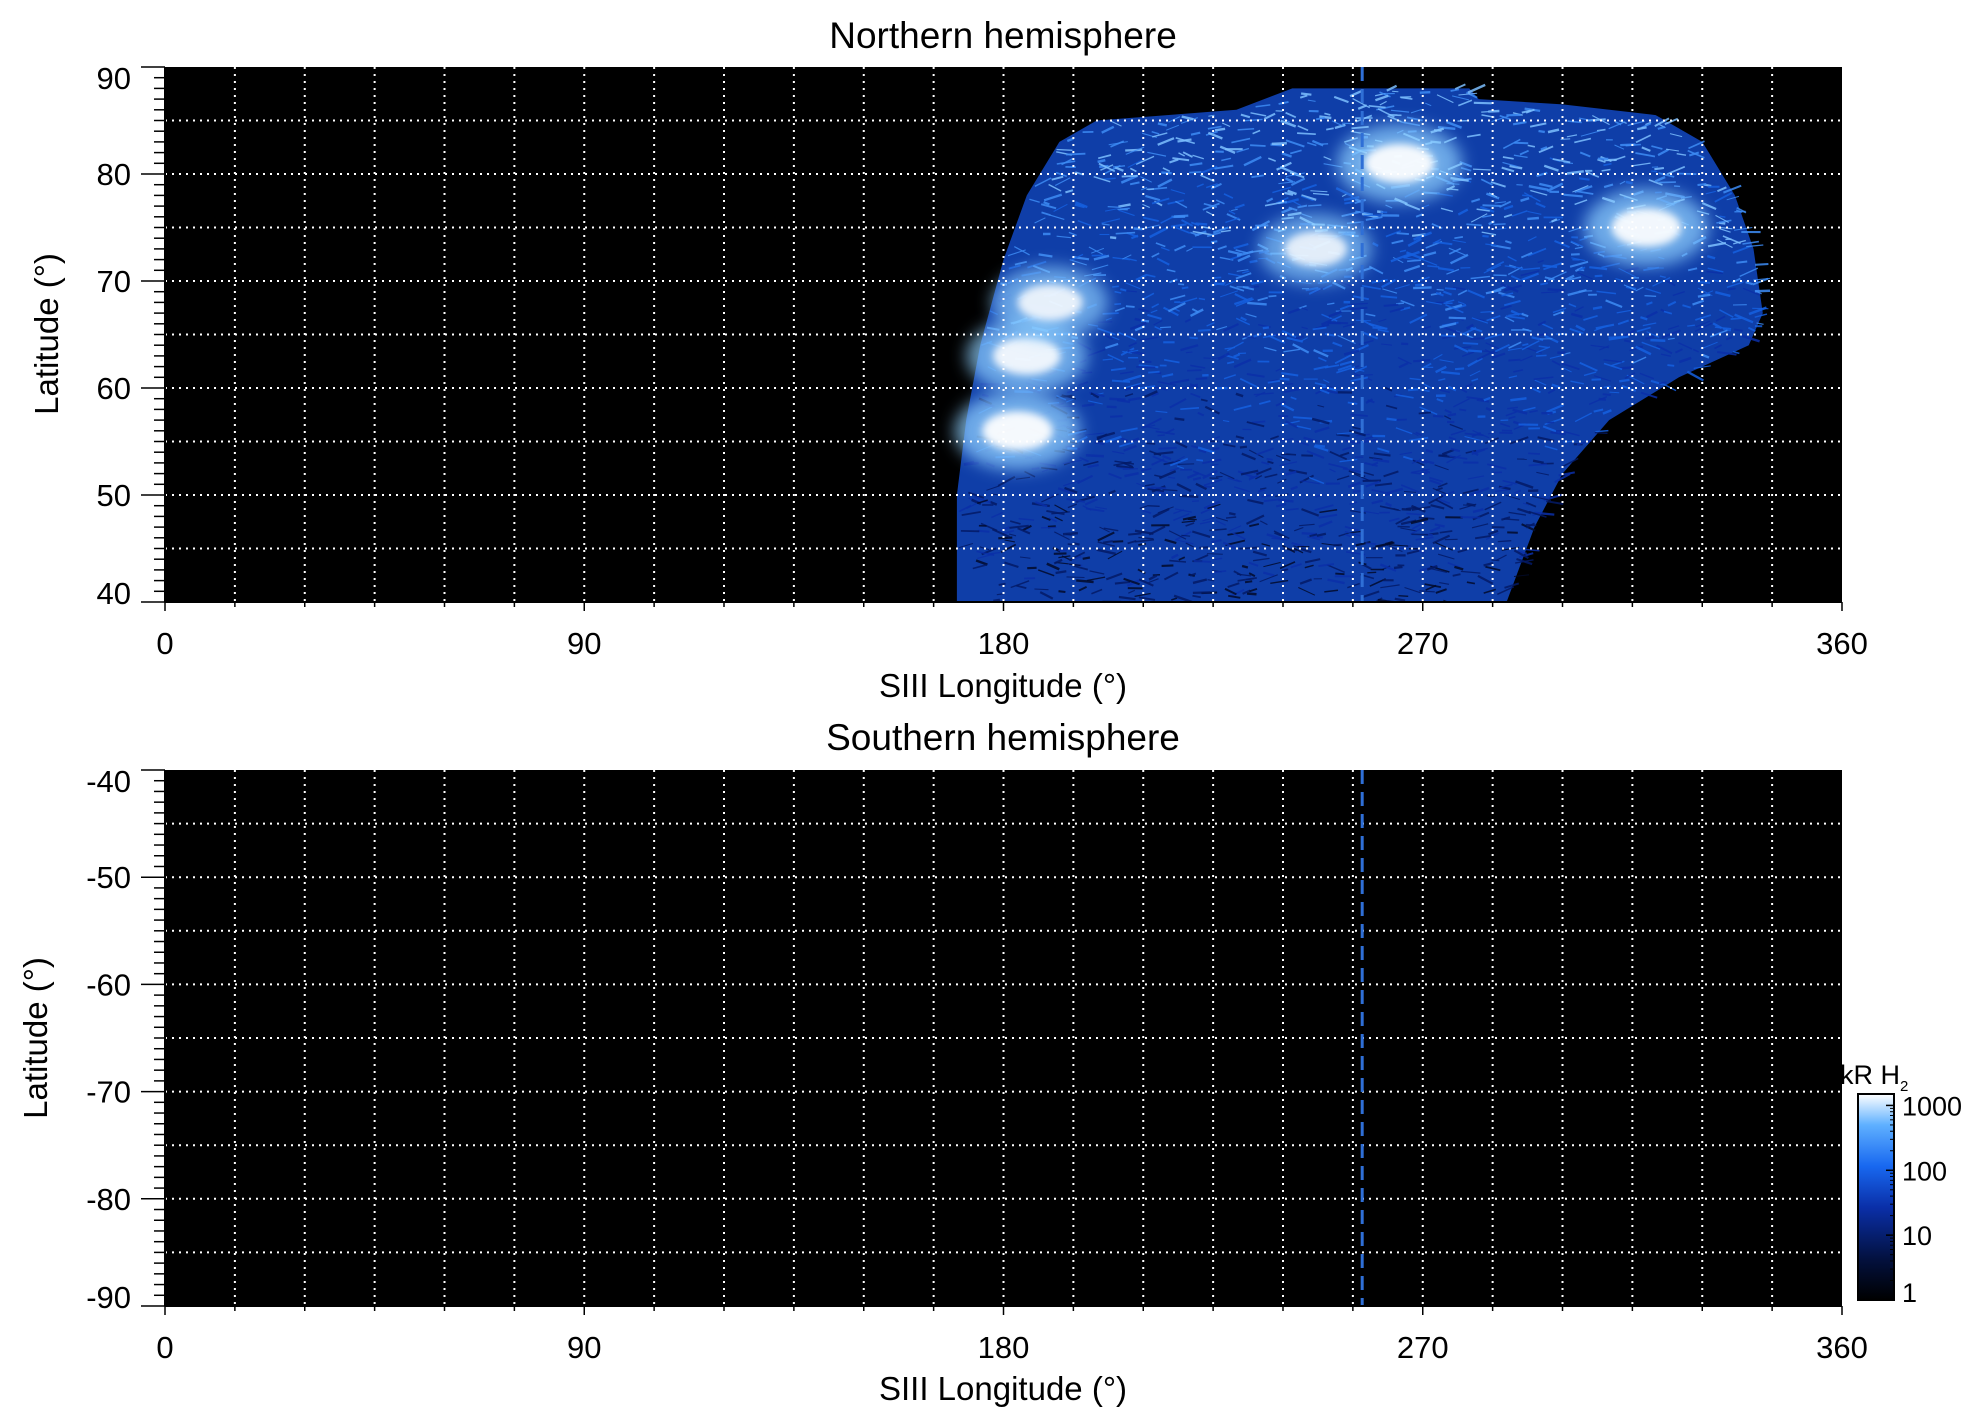 The height and width of the screenshot is (1423, 1983). What do you see at coordinates (126, 1039) in the screenshot?
I see `southern-y-ticks: -40 -50 -60 -70 -80 -90` at bounding box center [126, 1039].